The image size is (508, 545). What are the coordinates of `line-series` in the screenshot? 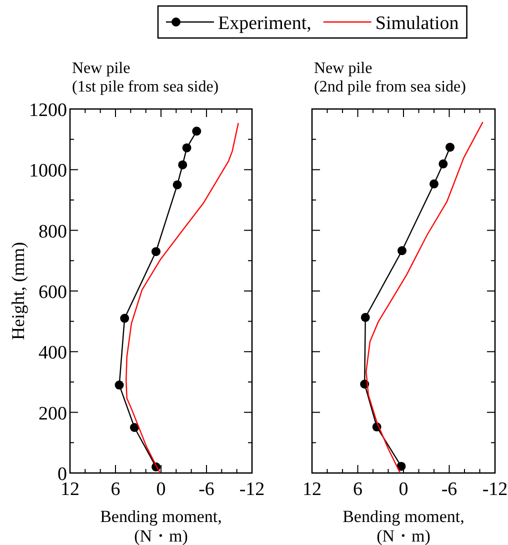 It's located at (182, 298).